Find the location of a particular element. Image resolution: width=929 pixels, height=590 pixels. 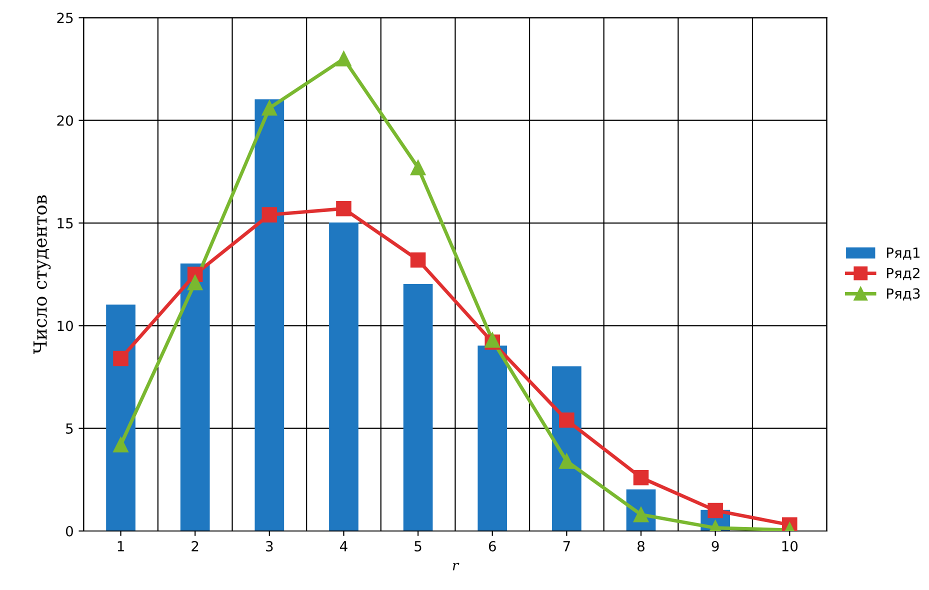

x-tick-label: 7 is located at coordinates (566, 546).